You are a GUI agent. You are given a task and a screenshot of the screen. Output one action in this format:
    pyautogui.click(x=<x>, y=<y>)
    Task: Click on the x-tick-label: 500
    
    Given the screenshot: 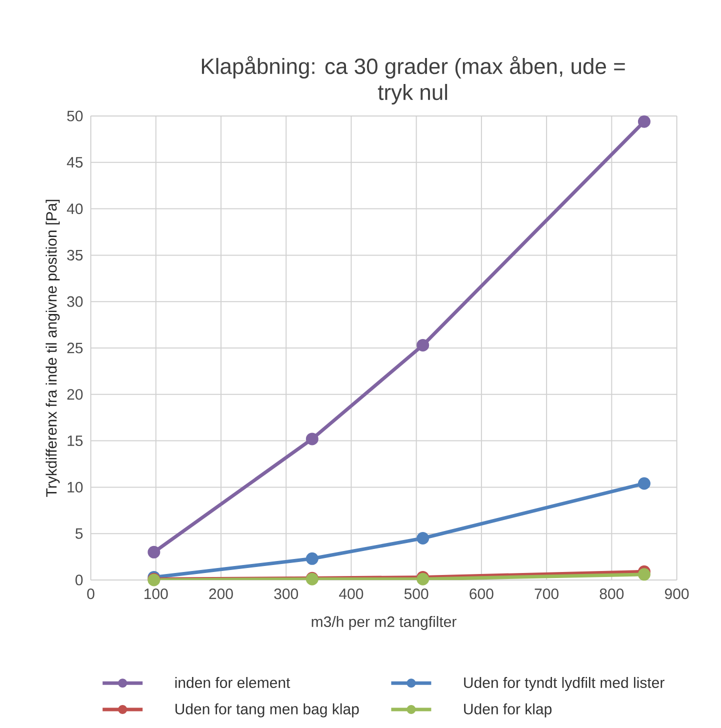 What is the action you would take?
    pyautogui.click(x=416, y=594)
    